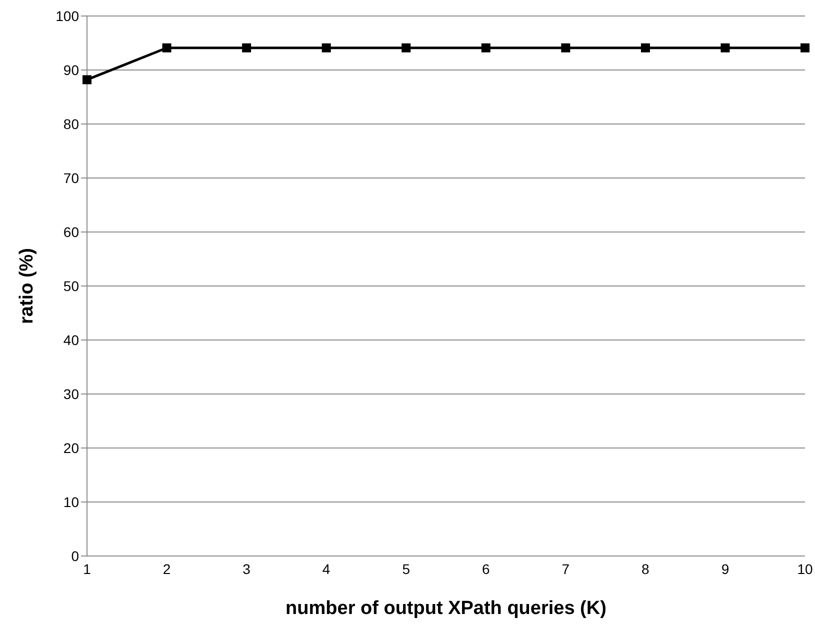 Image resolution: width=815 pixels, height=635 pixels. Describe the element at coordinates (646, 568) in the screenshot. I see `x-tick-label: 8` at that location.